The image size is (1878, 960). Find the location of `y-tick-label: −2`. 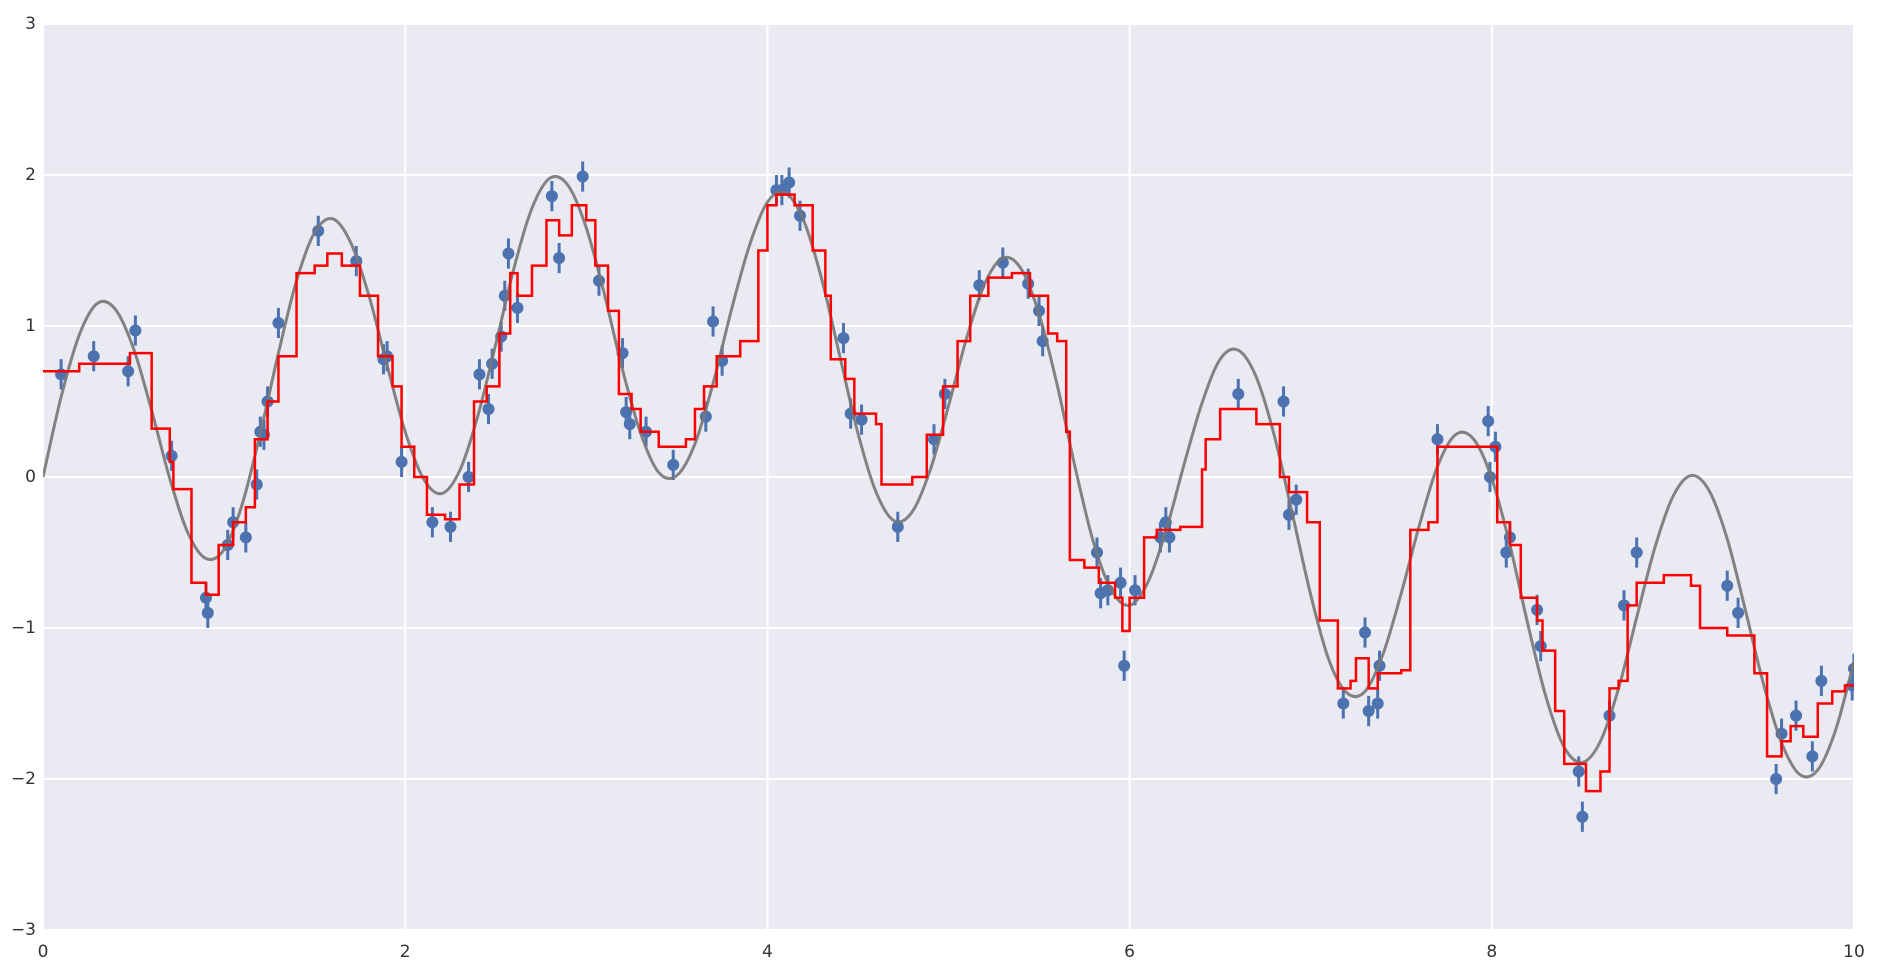

y-tick-label: −2 is located at coordinates (23, 779).